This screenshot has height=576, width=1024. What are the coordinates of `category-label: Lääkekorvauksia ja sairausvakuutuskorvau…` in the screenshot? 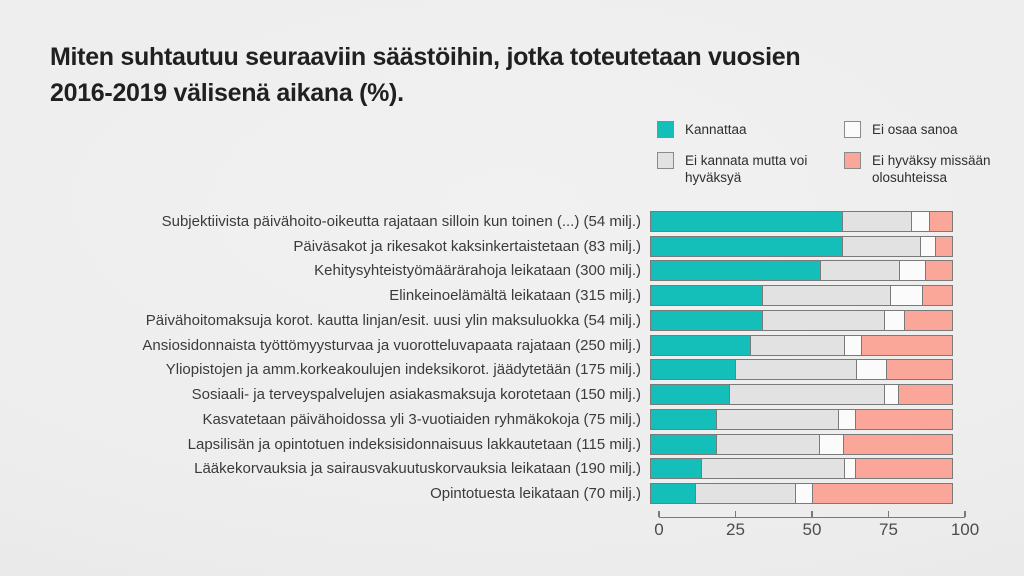 It's located at (417, 469).